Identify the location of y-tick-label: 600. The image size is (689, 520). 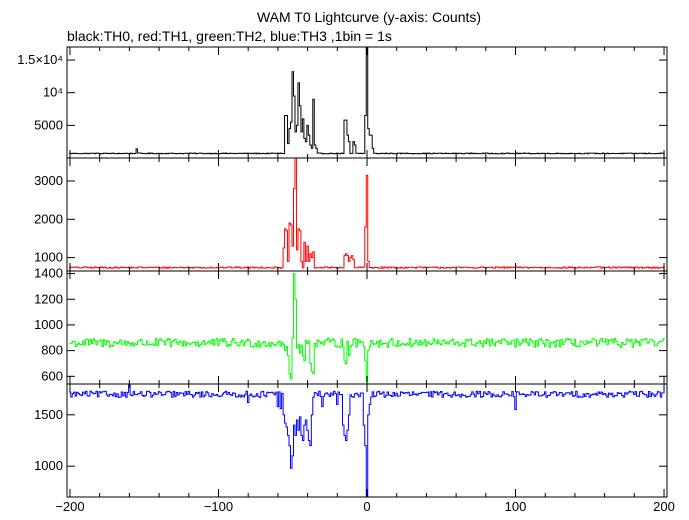
(52, 375).